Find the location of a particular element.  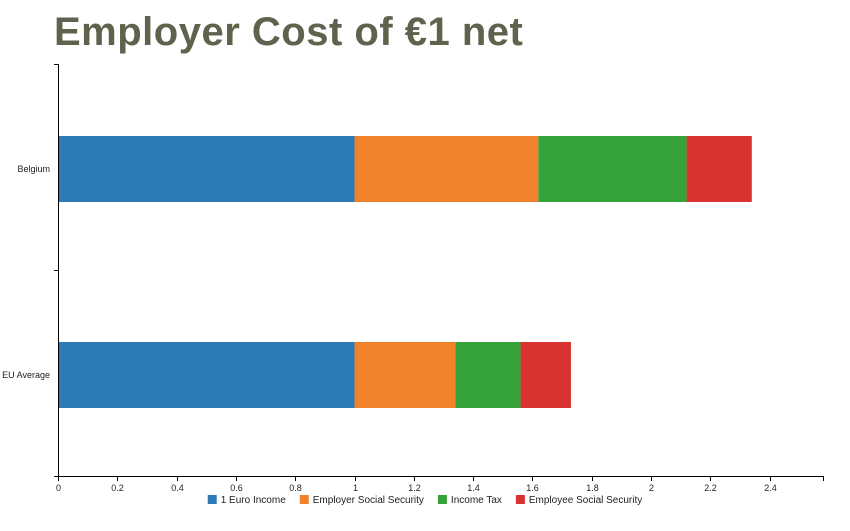

x-tick-label: 0.6 is located at coordinates (236, 488).